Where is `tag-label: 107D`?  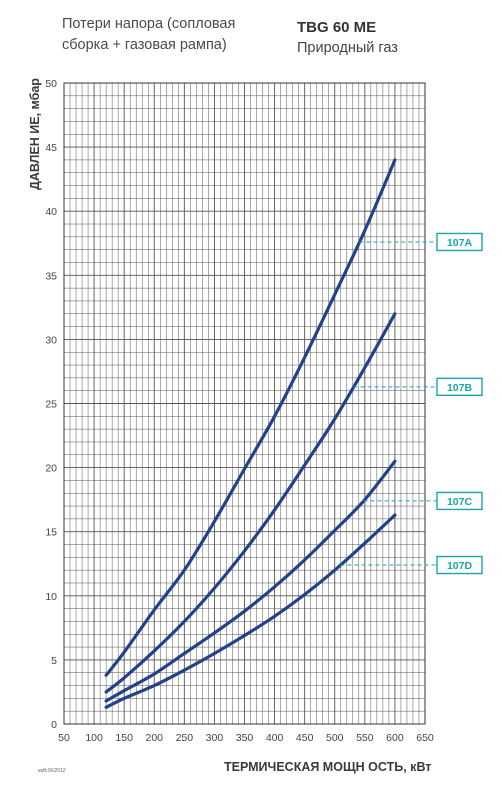 tag-label: 107D is located at coordinates (460, 566).